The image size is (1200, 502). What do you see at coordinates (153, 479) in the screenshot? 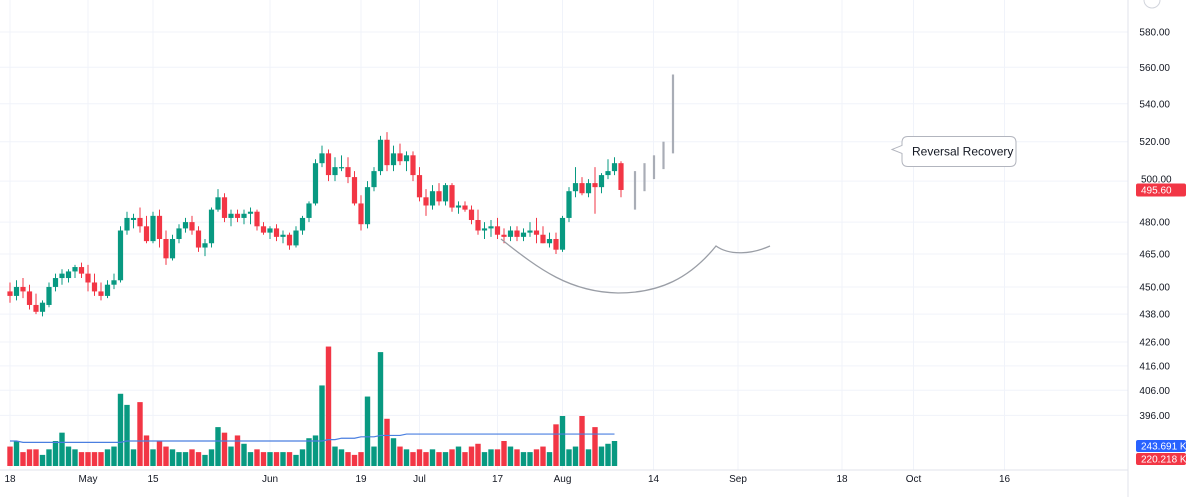
I see `time-tick-label: 15` at bounding box center [153, 479].